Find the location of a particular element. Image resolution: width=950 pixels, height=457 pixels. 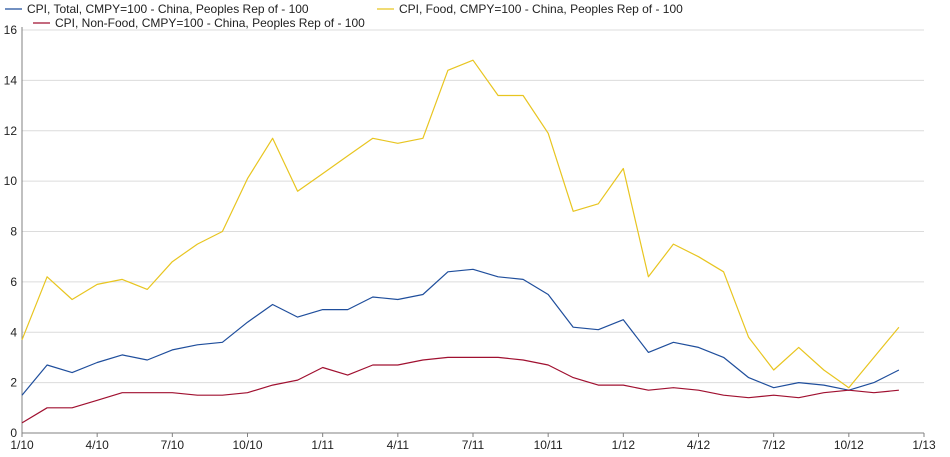

y-tick-label: 14 is located at coordinates (11, 80).